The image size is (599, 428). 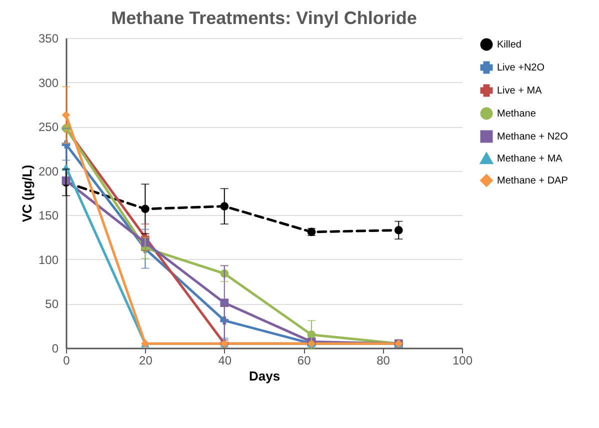 I want to click on x-tick-label: 100, so click(x=462, y=361).